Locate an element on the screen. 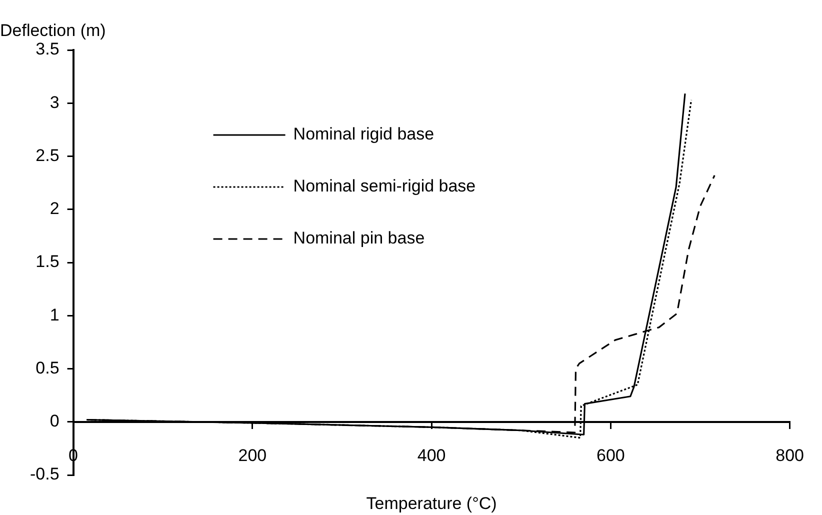 This screenshot has width=822, height=515. y-tick-label: 0 is located at coordinates (55, 421).